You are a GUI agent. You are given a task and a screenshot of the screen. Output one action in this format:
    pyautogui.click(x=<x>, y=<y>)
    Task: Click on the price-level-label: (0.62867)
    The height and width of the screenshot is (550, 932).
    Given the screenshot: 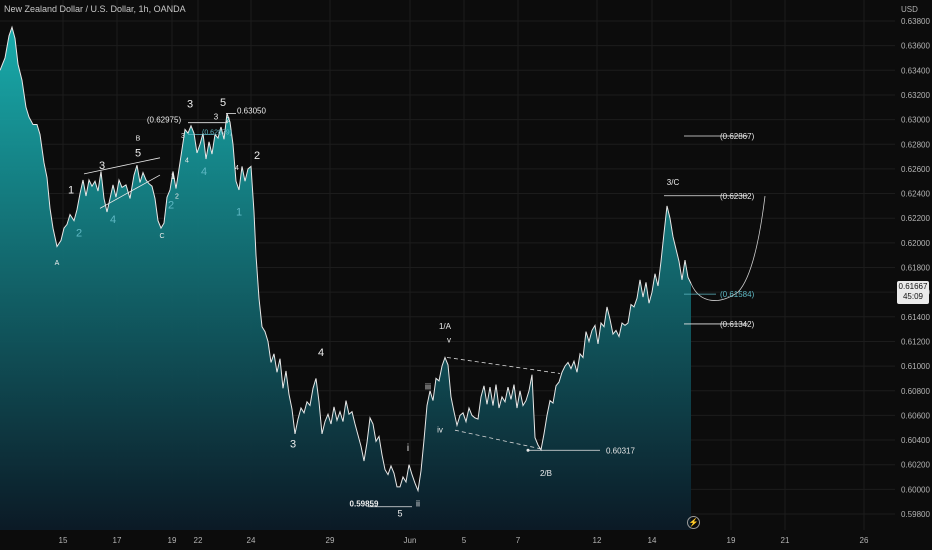 What is the action you would take?
    pyautogui.click(x=737, y=136)
    